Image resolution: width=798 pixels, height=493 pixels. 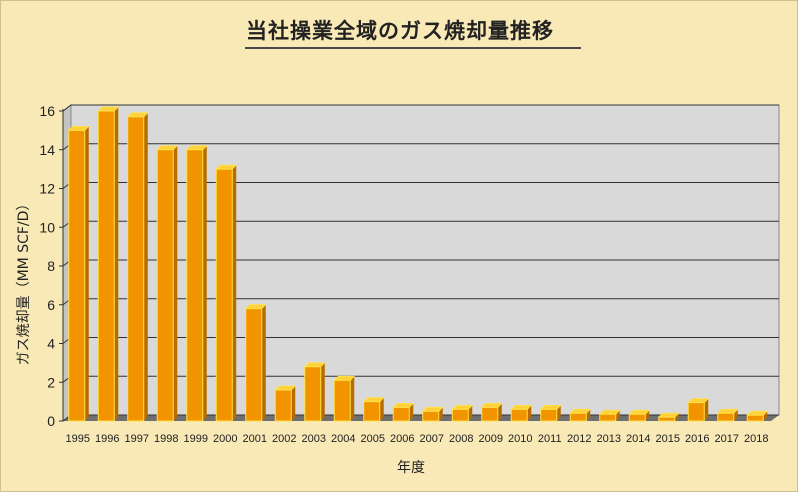 What do you see at coordinates (697, 439) in the screenshot?
I see `x-tick-label: 2016` at bounding box center [697, 439].